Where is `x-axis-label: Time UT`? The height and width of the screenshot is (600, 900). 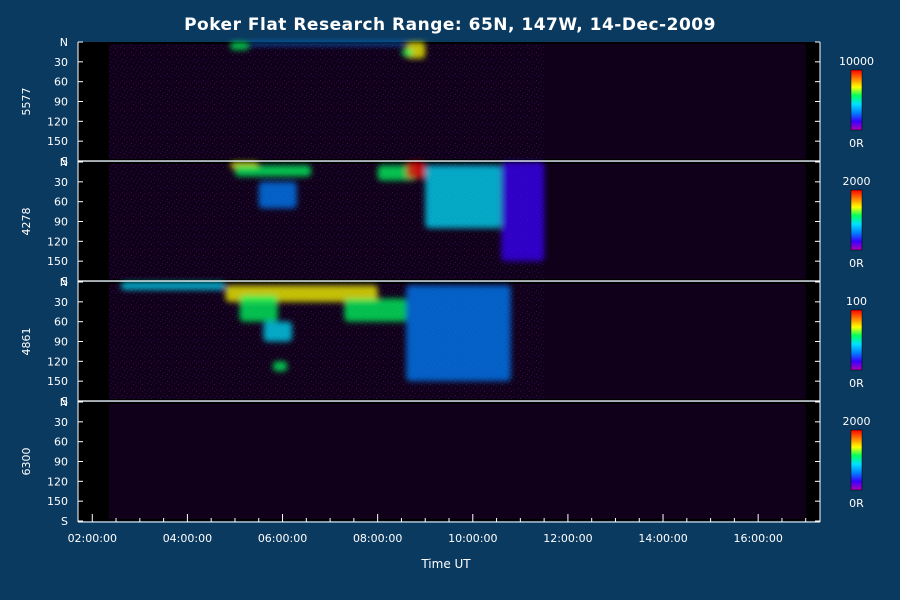
x-axis-label: Time UT is located at coordinates (445, 564).